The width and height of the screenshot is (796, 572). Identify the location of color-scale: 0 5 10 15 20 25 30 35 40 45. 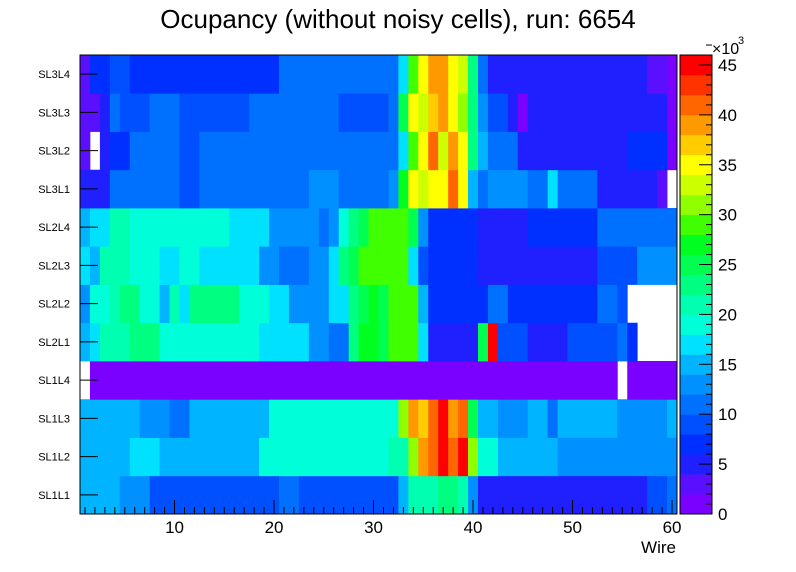
(708, 284).